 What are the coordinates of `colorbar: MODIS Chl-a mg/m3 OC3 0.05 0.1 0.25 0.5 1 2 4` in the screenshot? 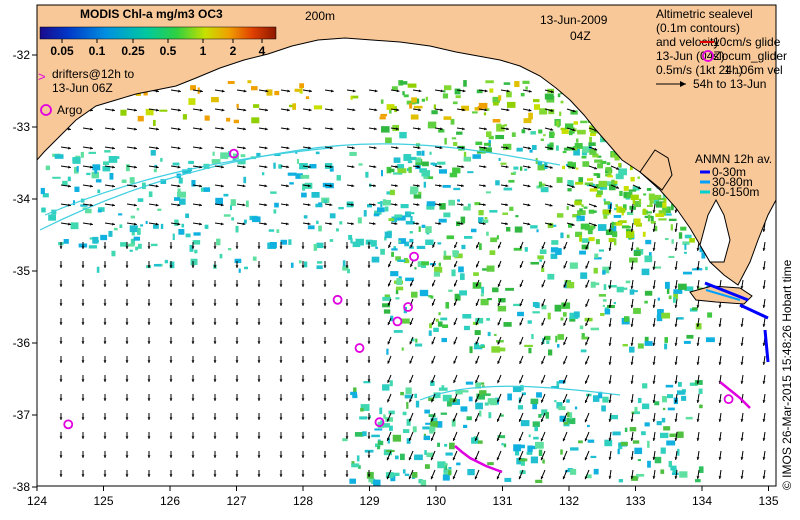 It's located at (158, 32).